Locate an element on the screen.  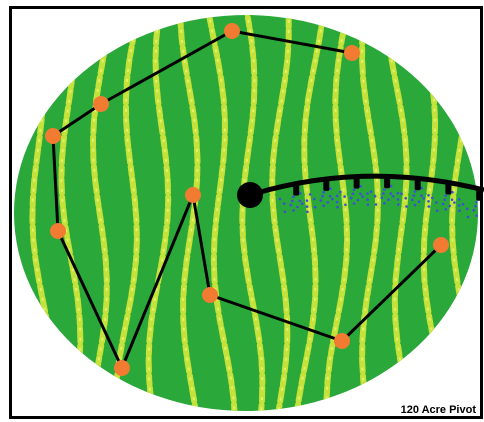
pivot-arm is located at coordinates (366, 185).